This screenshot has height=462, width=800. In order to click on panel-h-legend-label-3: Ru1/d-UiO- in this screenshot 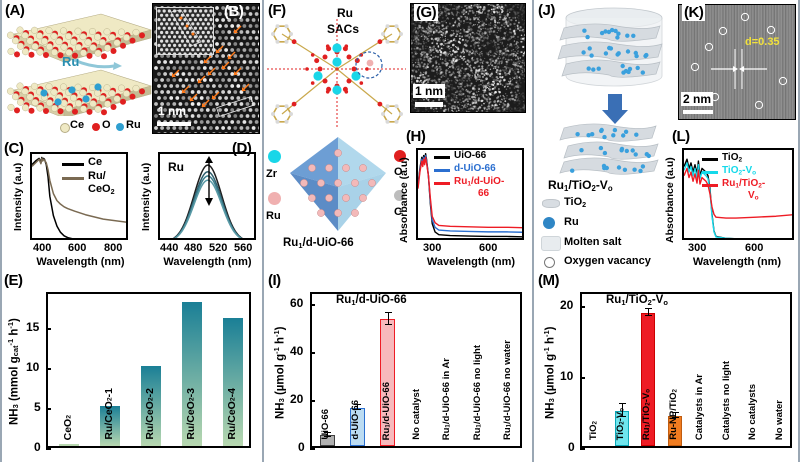, I will do `click(479, 182)`.